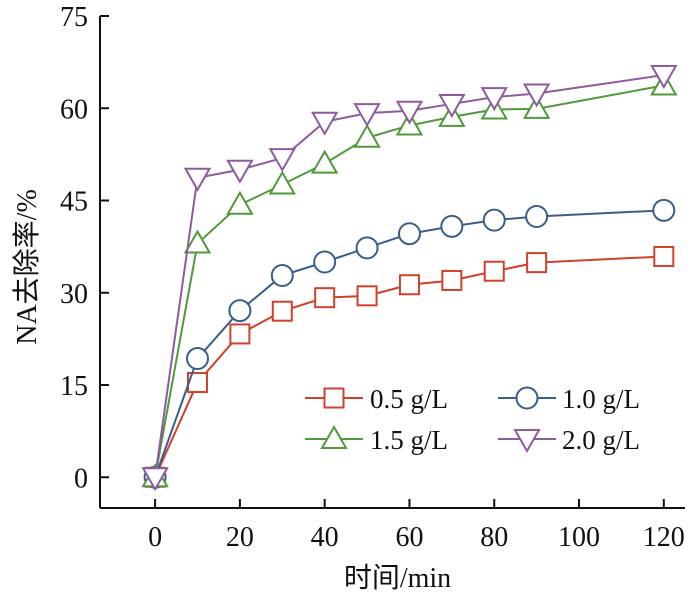 Image resolution: width=700 pixels, height=600 pixels. I want to click on legend-label: 2.0 g/L, so click(601, 440).